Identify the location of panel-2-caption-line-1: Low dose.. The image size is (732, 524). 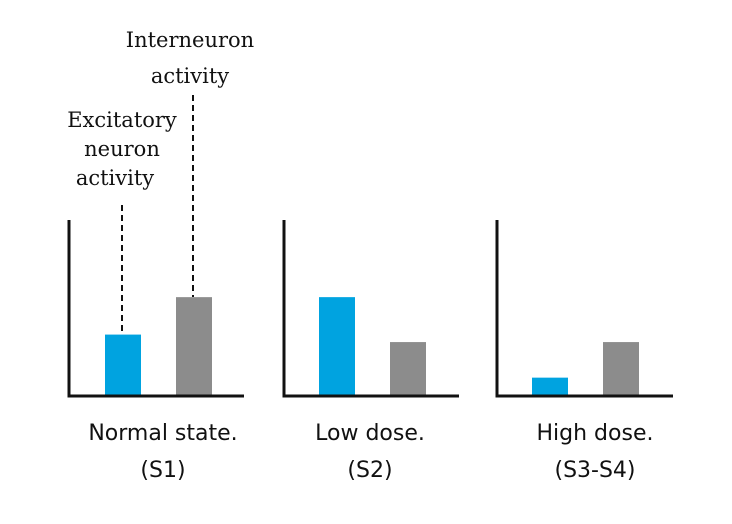
(370, 433).